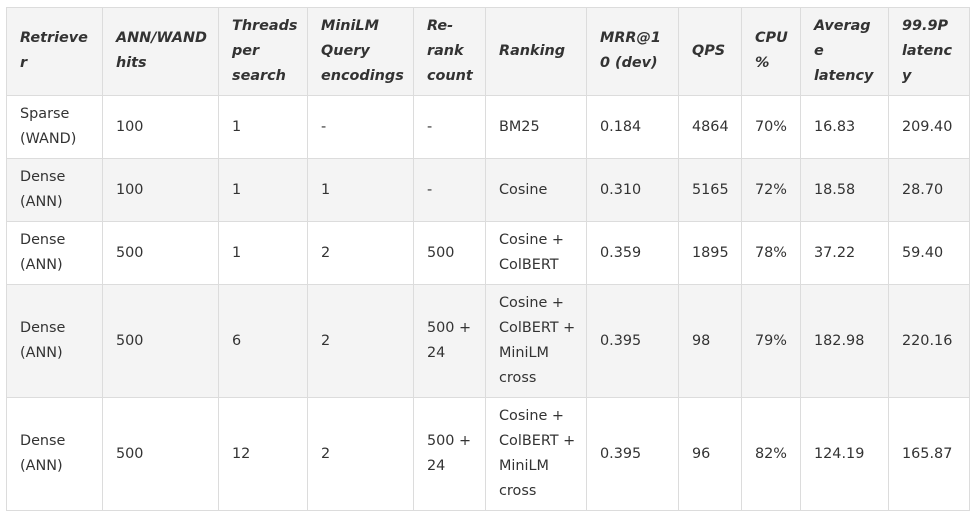  Describe the element at coordinates (710, 127) in the screenshot. I see `table-cell: 4864` at that location.